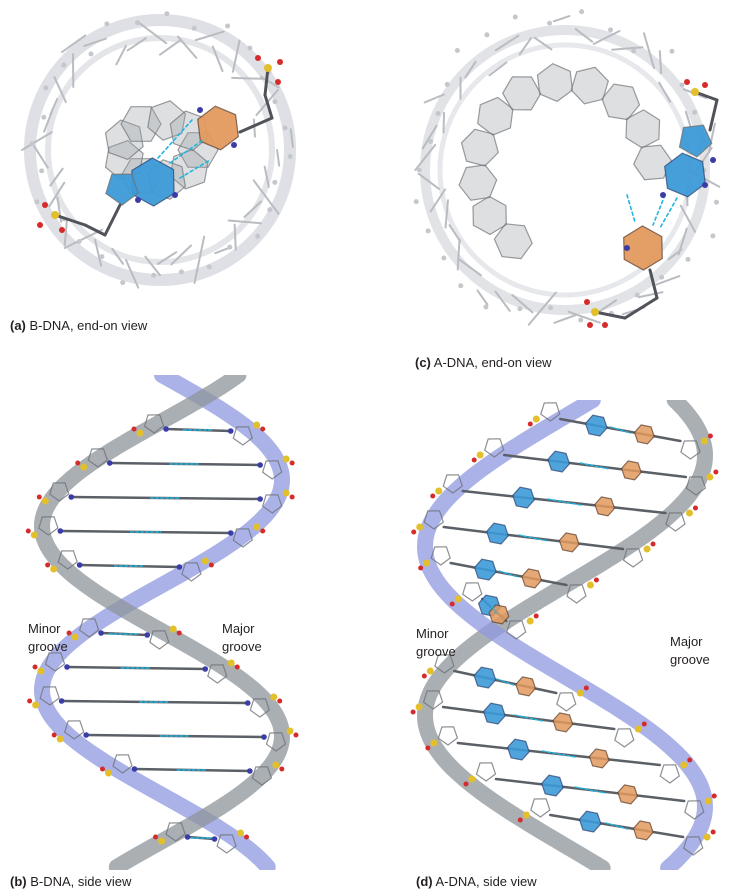  What do you see at coordinates (81, 881) in the screenshot?
I see `caption-b-text: B-DNA, side view` at bounding box center [81, 881].